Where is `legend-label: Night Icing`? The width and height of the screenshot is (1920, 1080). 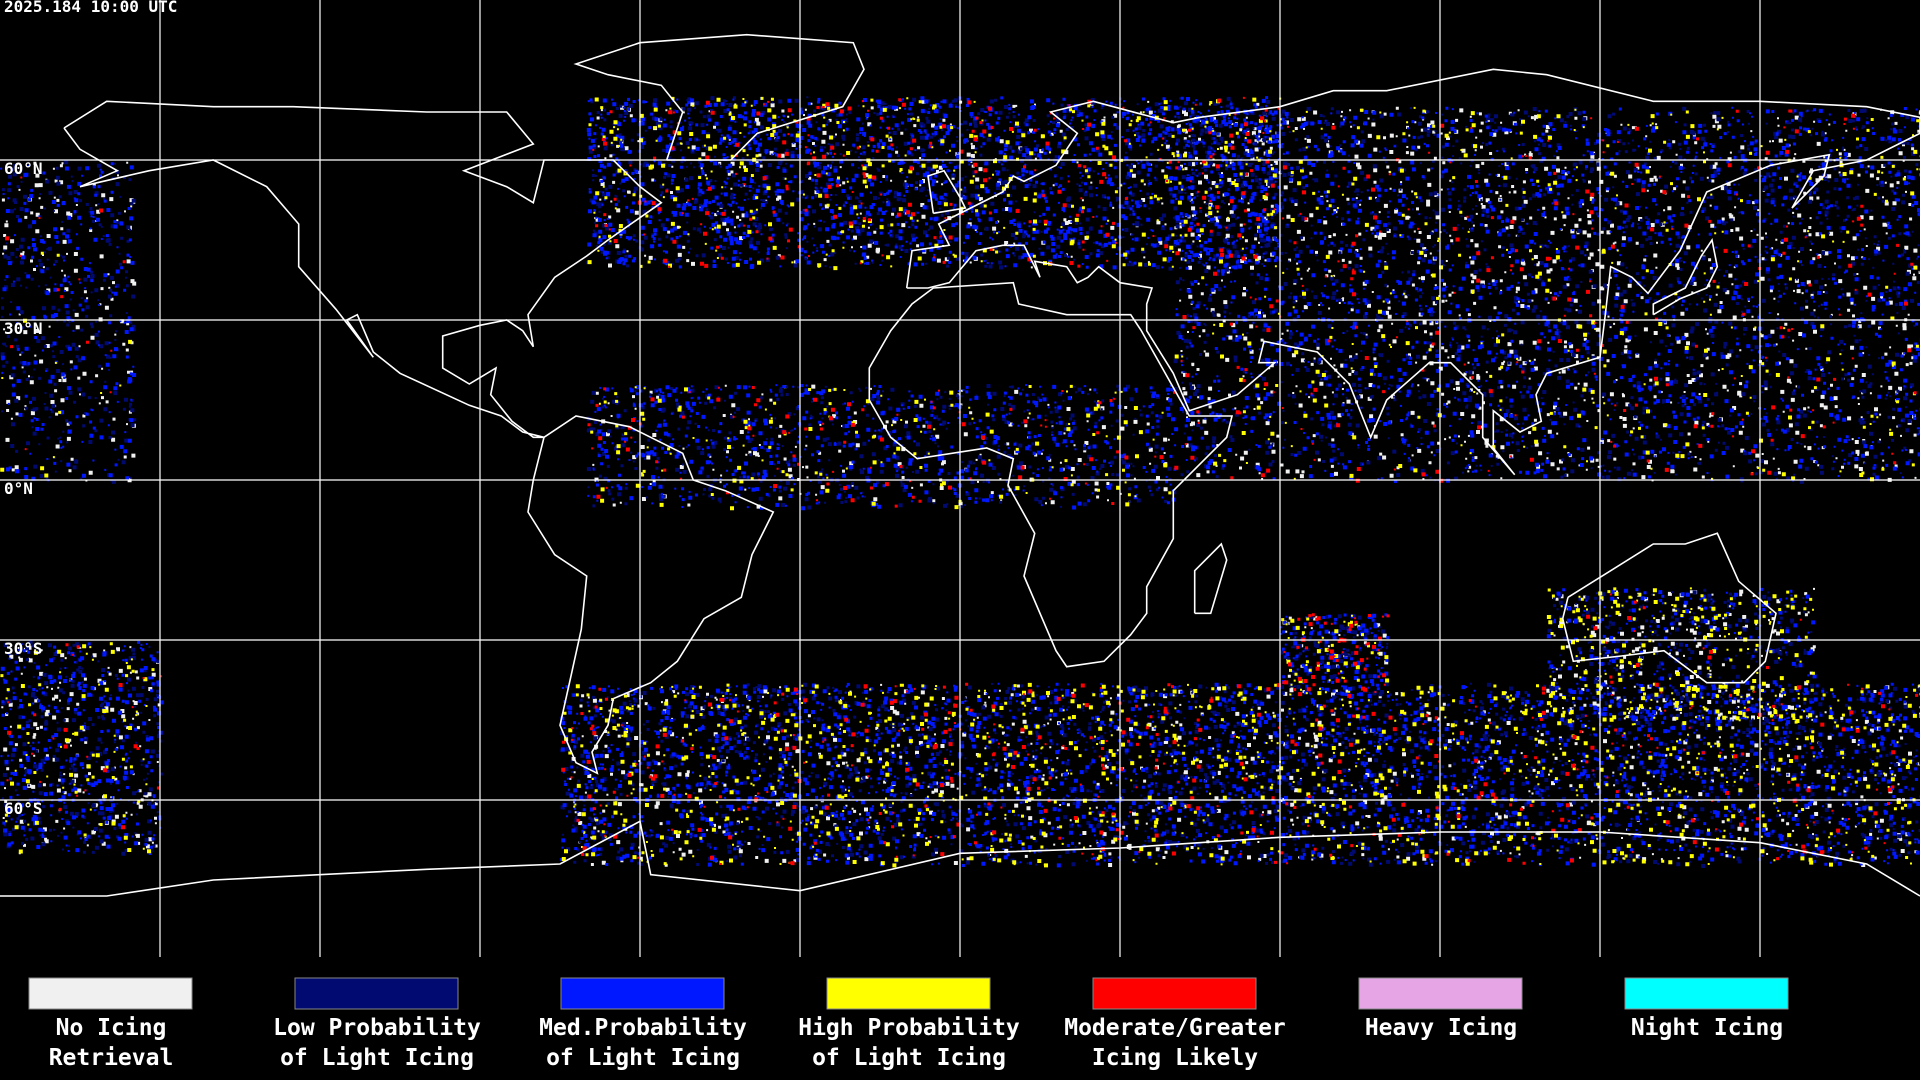 legend-label: Night Icing is located at coordinates (1707, 1028).